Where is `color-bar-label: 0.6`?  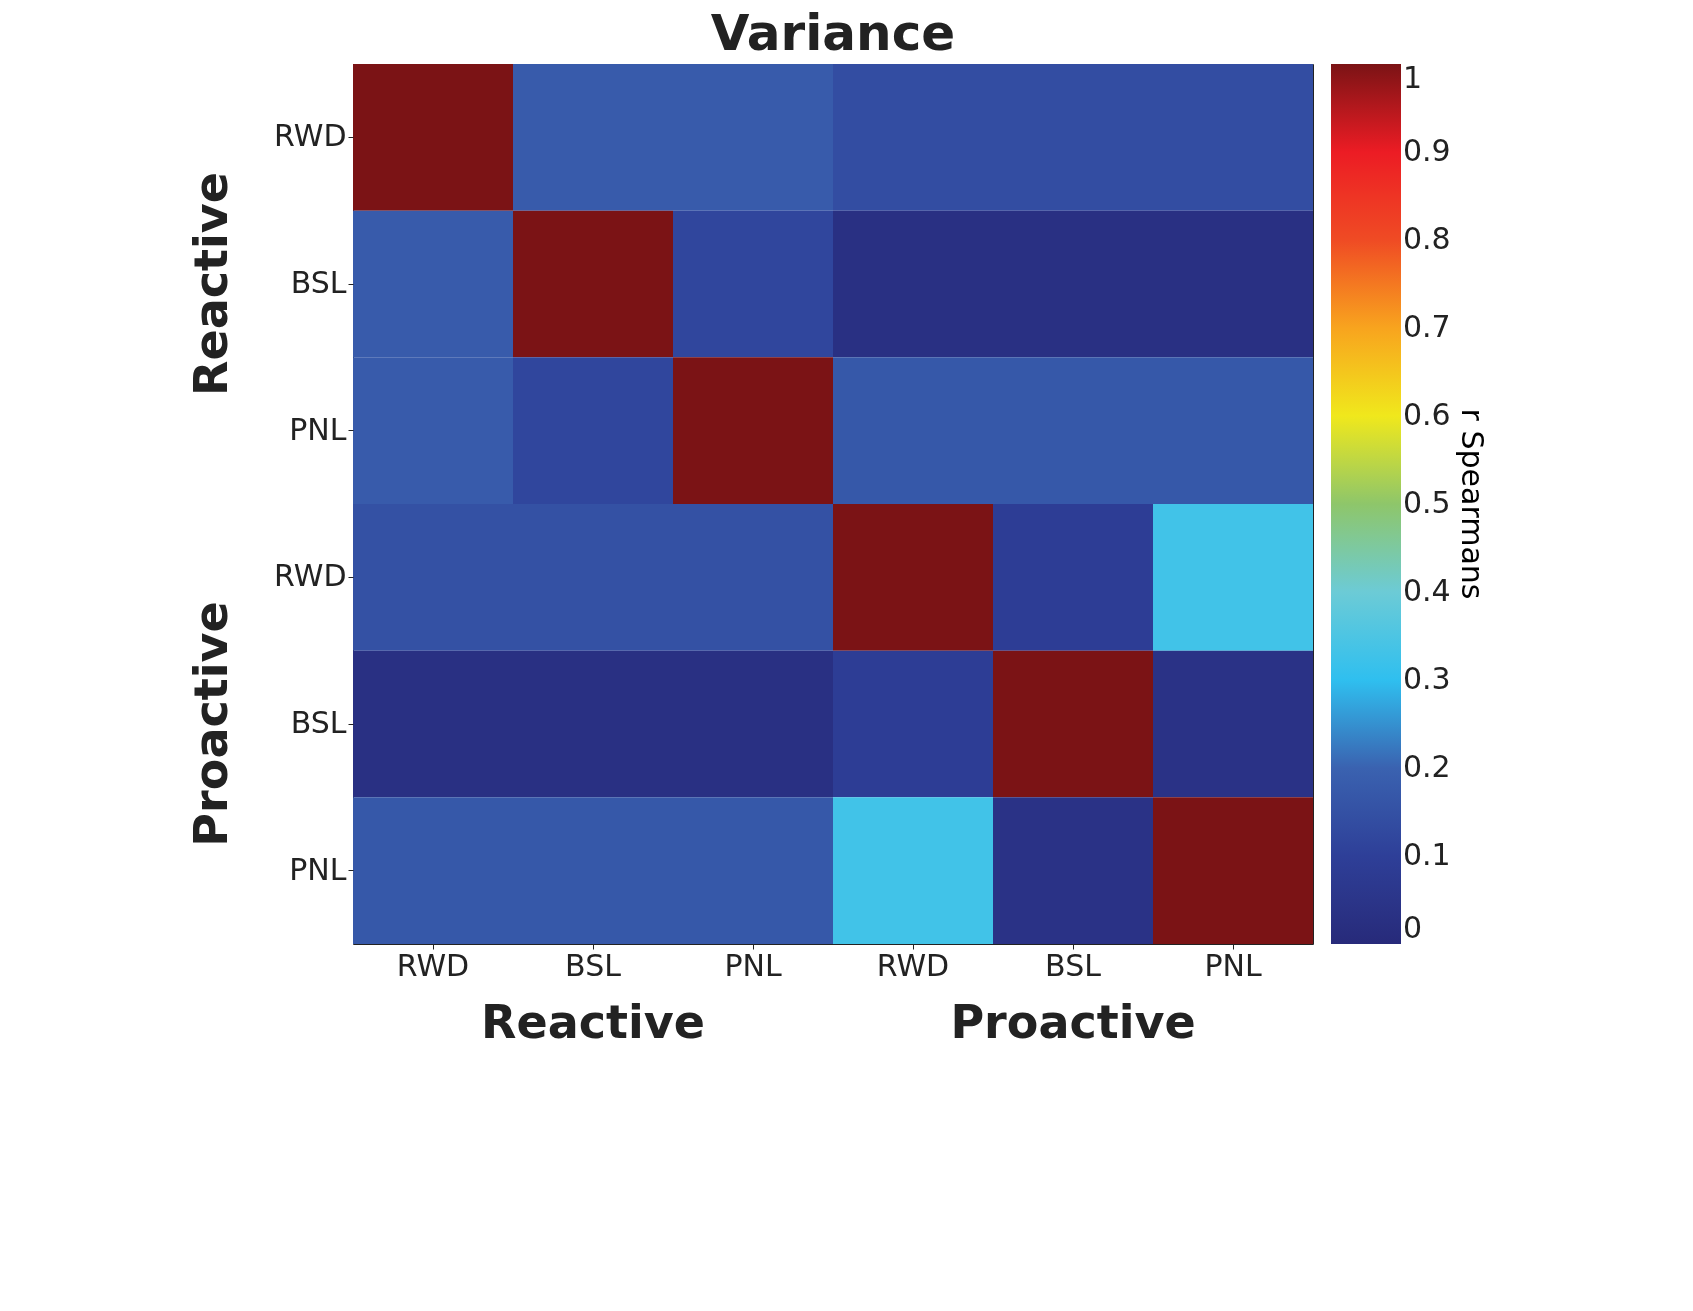 color-bar-label: 0.6 is located at coordinates (1427, 414).